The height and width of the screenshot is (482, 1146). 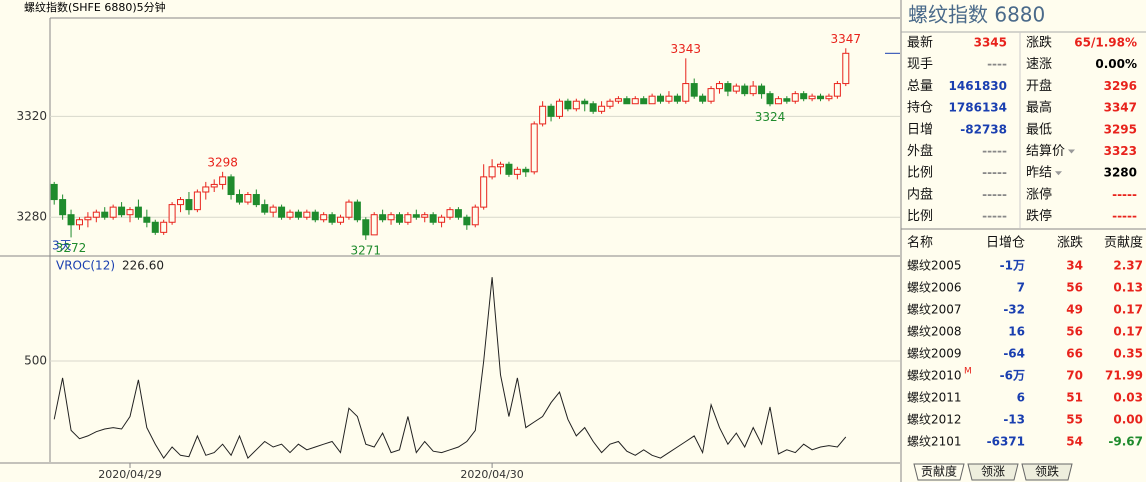 I want to click on column-header: 贡献度, so click(x=1123, y=243).